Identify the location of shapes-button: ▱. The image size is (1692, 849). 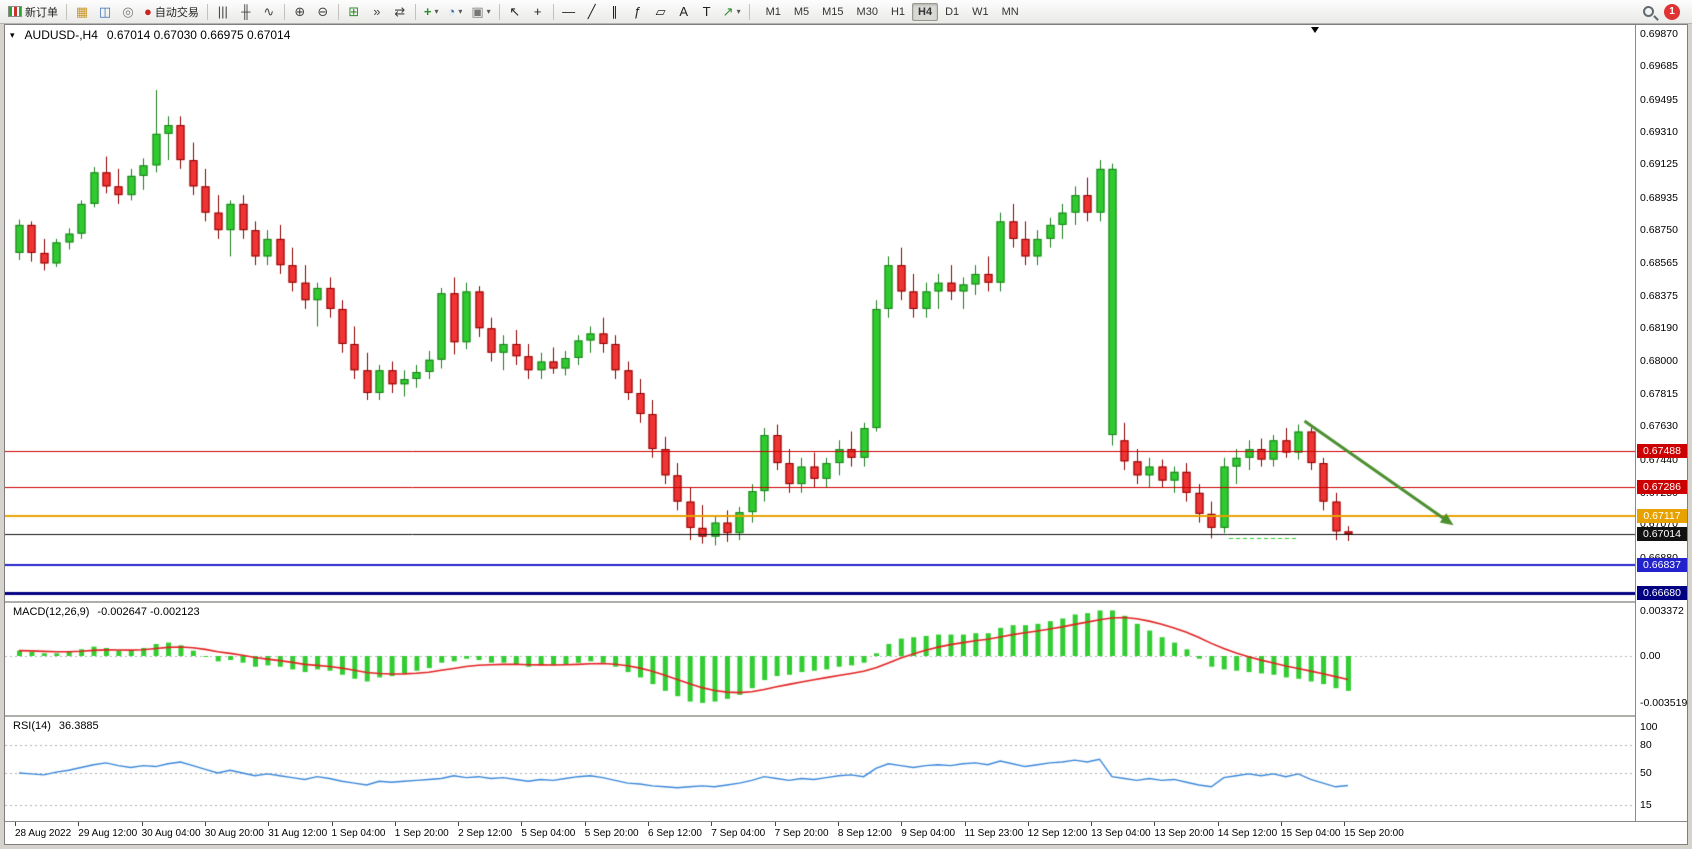
(661, 12).